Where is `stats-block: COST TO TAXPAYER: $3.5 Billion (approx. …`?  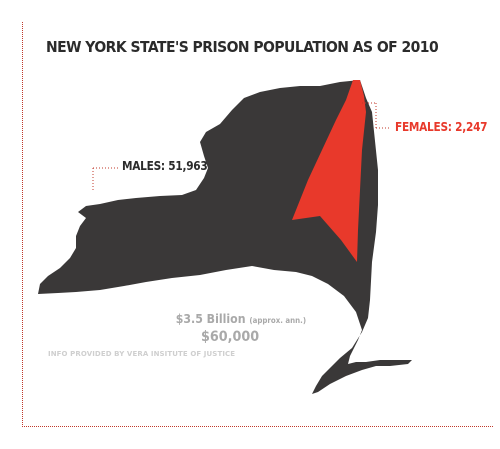 stats-block: COST TO TAXPAYER: $3.5 Billion (approx. … is located at coordinates (194, 334).